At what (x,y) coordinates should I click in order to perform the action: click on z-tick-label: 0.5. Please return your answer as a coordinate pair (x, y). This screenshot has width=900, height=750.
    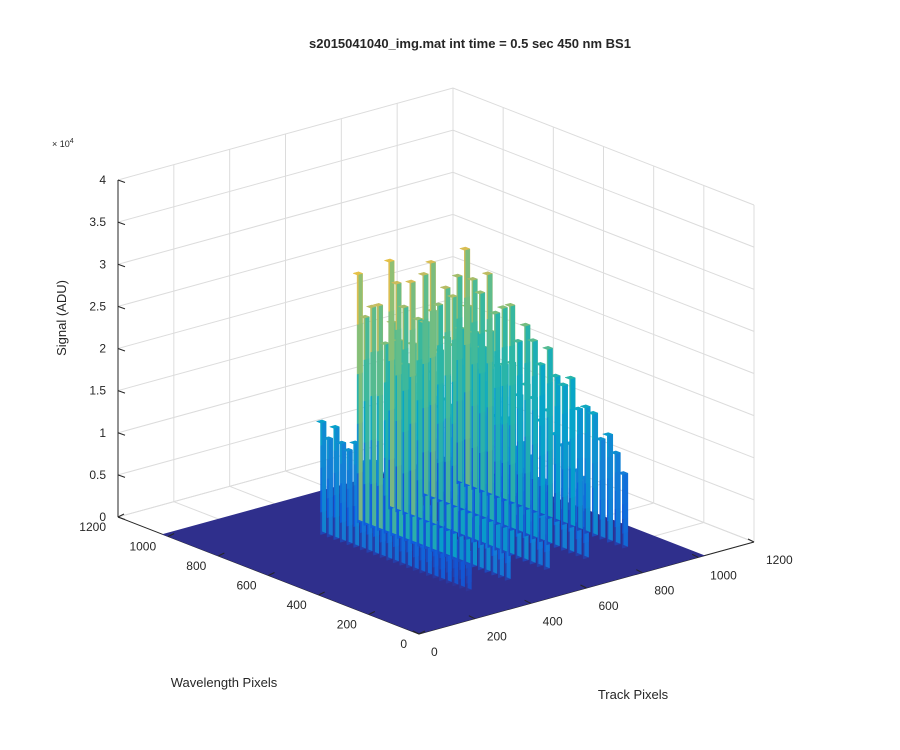
    Looking at the image, I should click on (97, 475).